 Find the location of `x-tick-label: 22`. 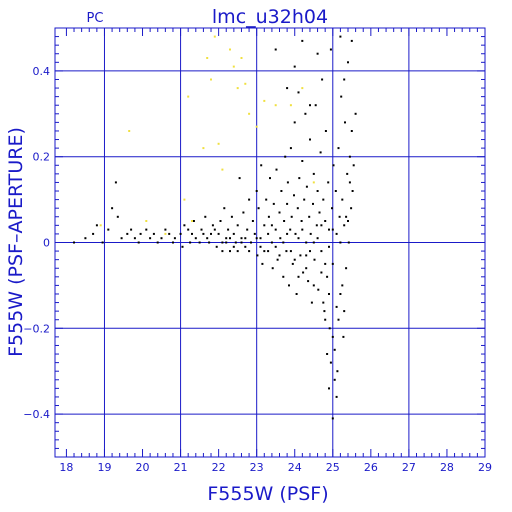

x-tick-label: 22 is located at coordinates (219, 467).